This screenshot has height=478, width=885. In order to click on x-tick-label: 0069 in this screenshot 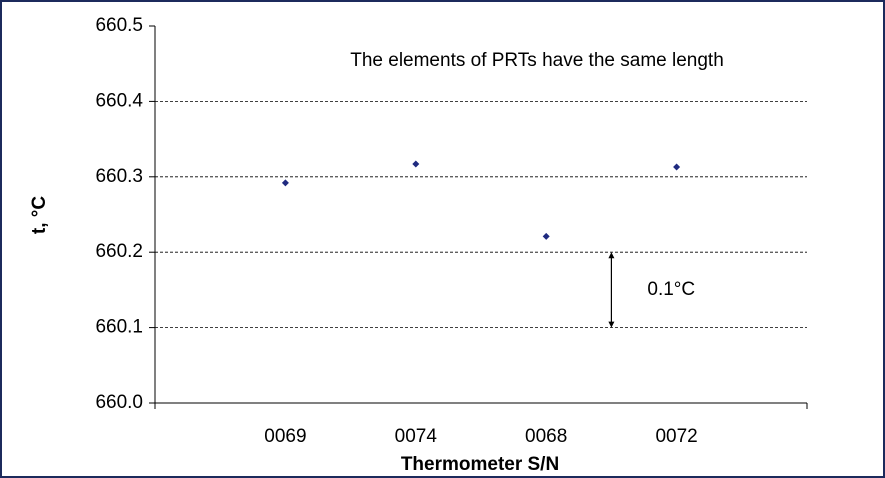, I will do `click(285, 436)`.